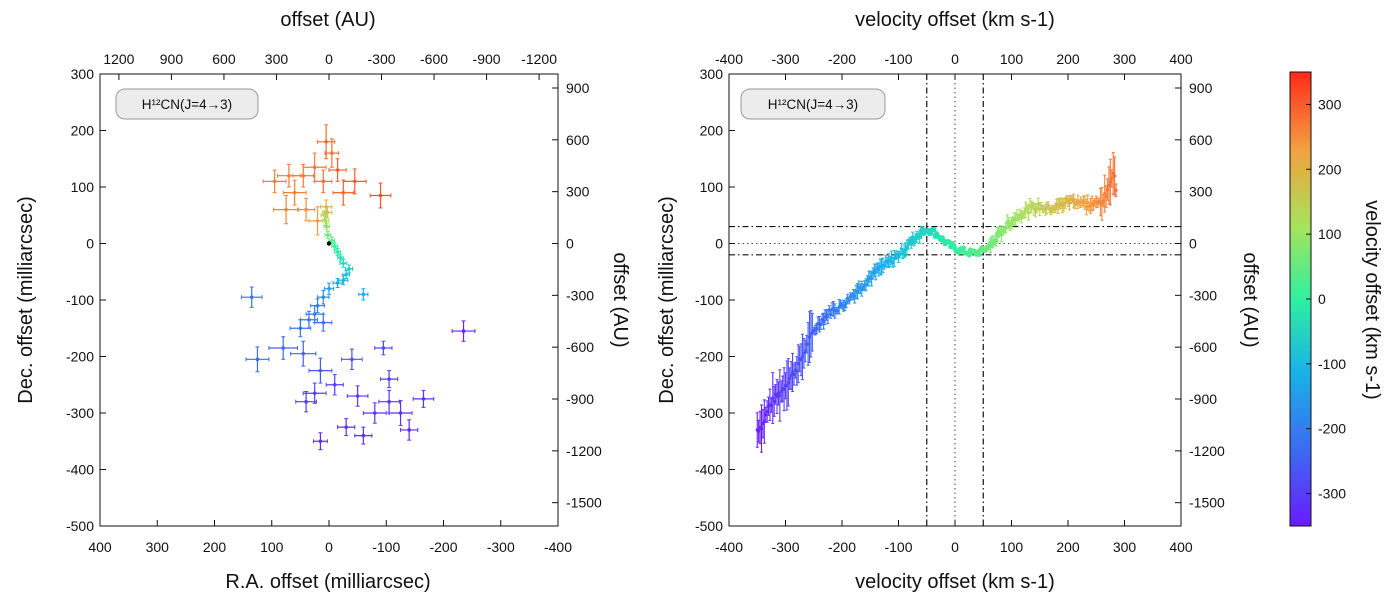  I want to click on right-y2-tick-label: 900, so click(1201, 88).